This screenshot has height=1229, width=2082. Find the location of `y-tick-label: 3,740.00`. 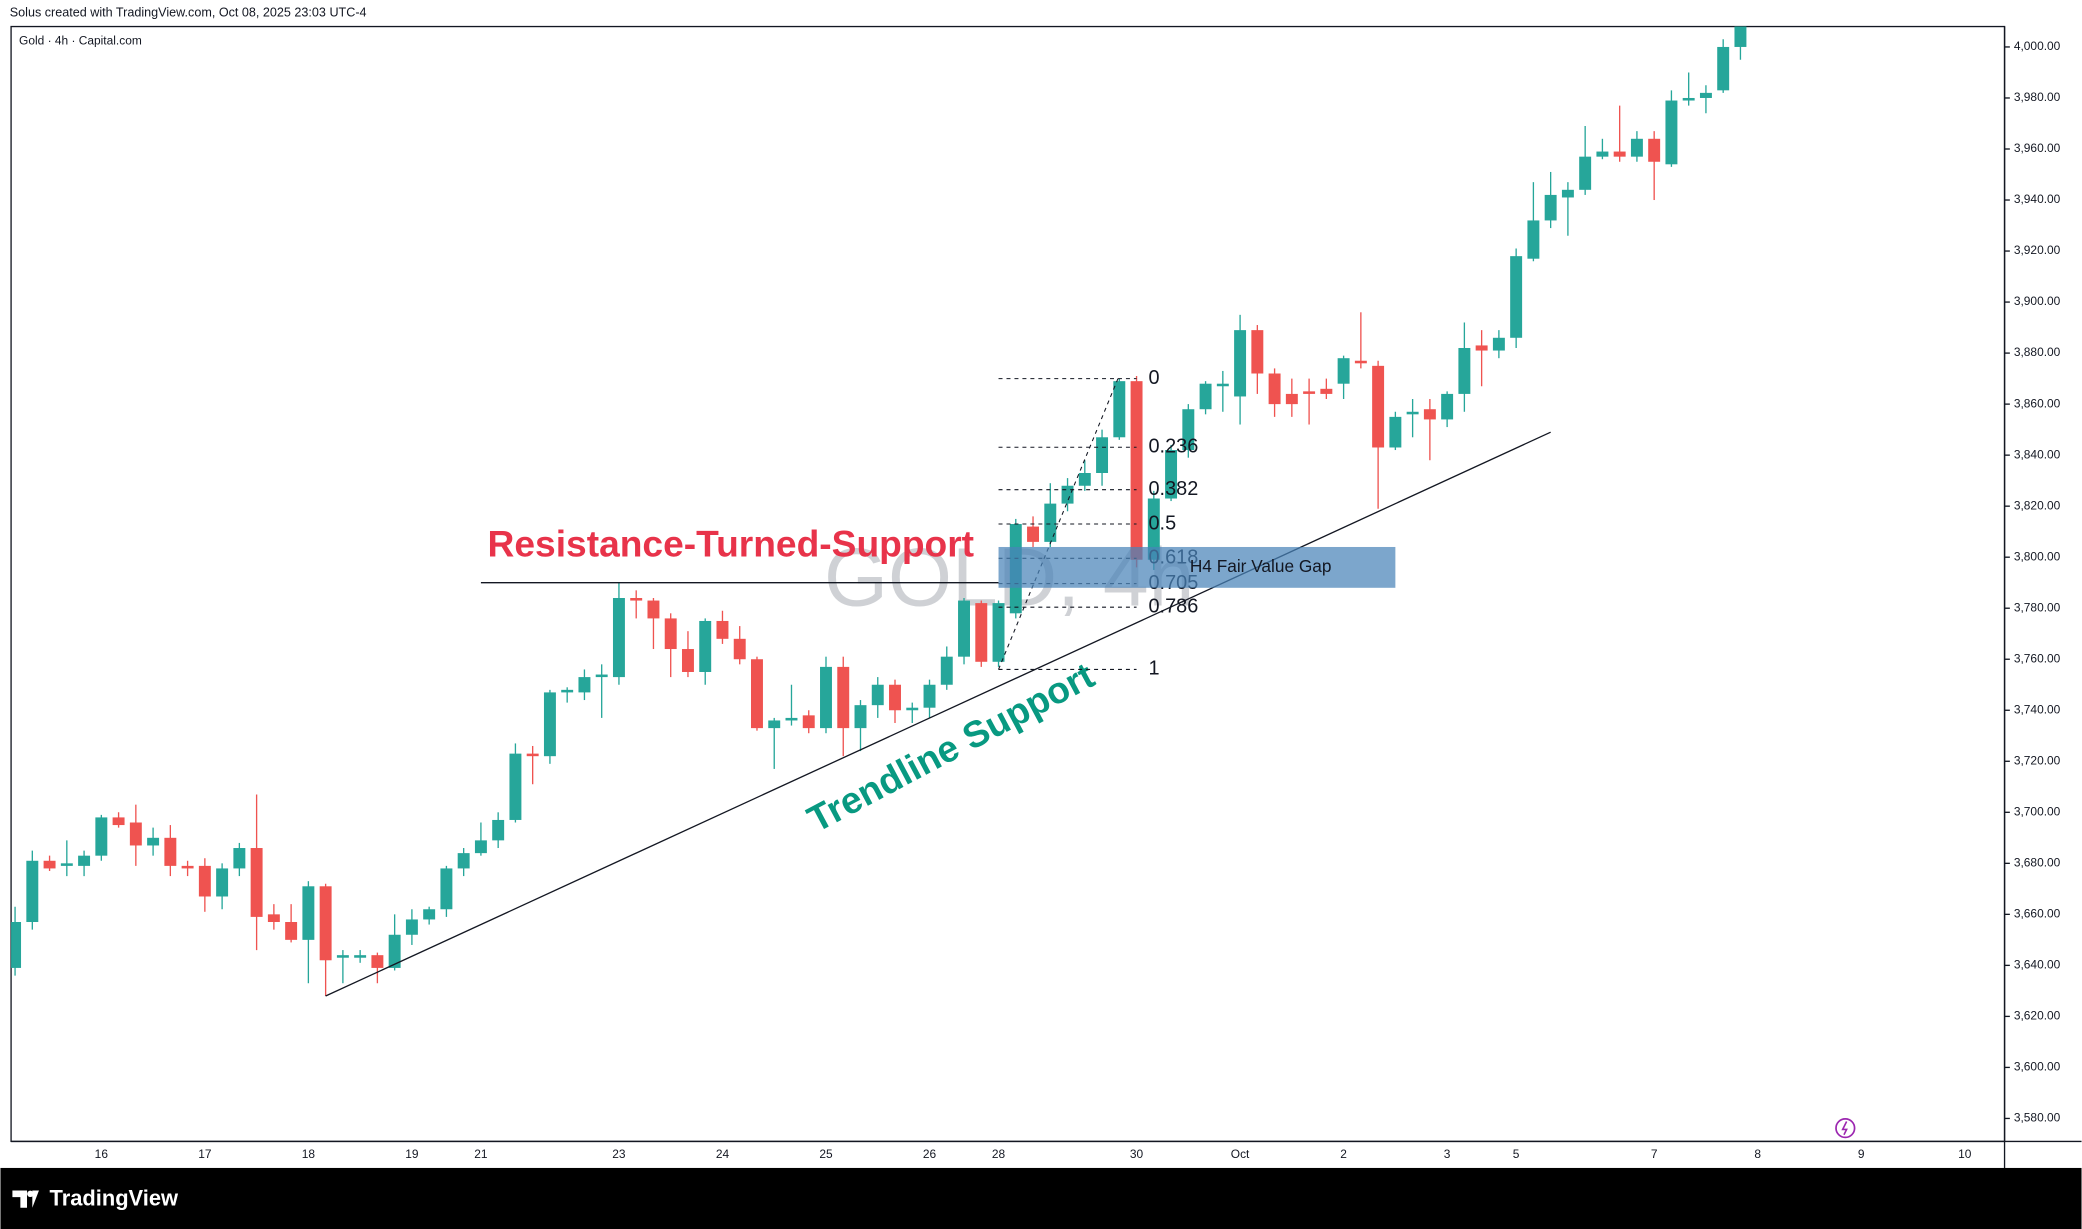

y-tick-label: 3,740.00 is located at coordinates (2037, 709).